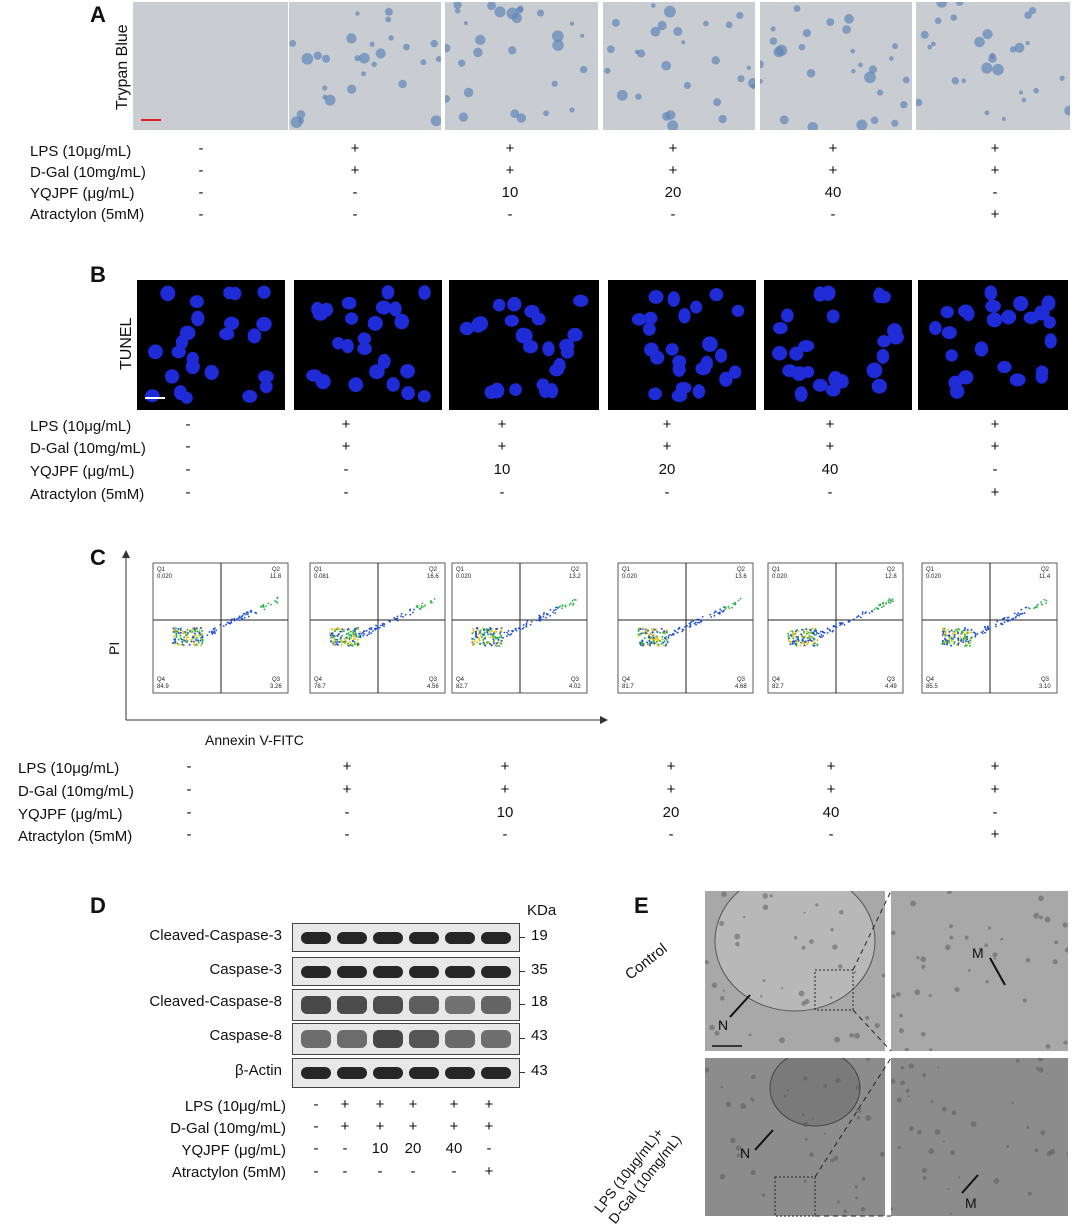 This screenshot has width=1072, height=1227. What do you see at coordinates (368, 344) in the screenshot?
I see `dapi-nuclei` at bounding box center [368, 344].